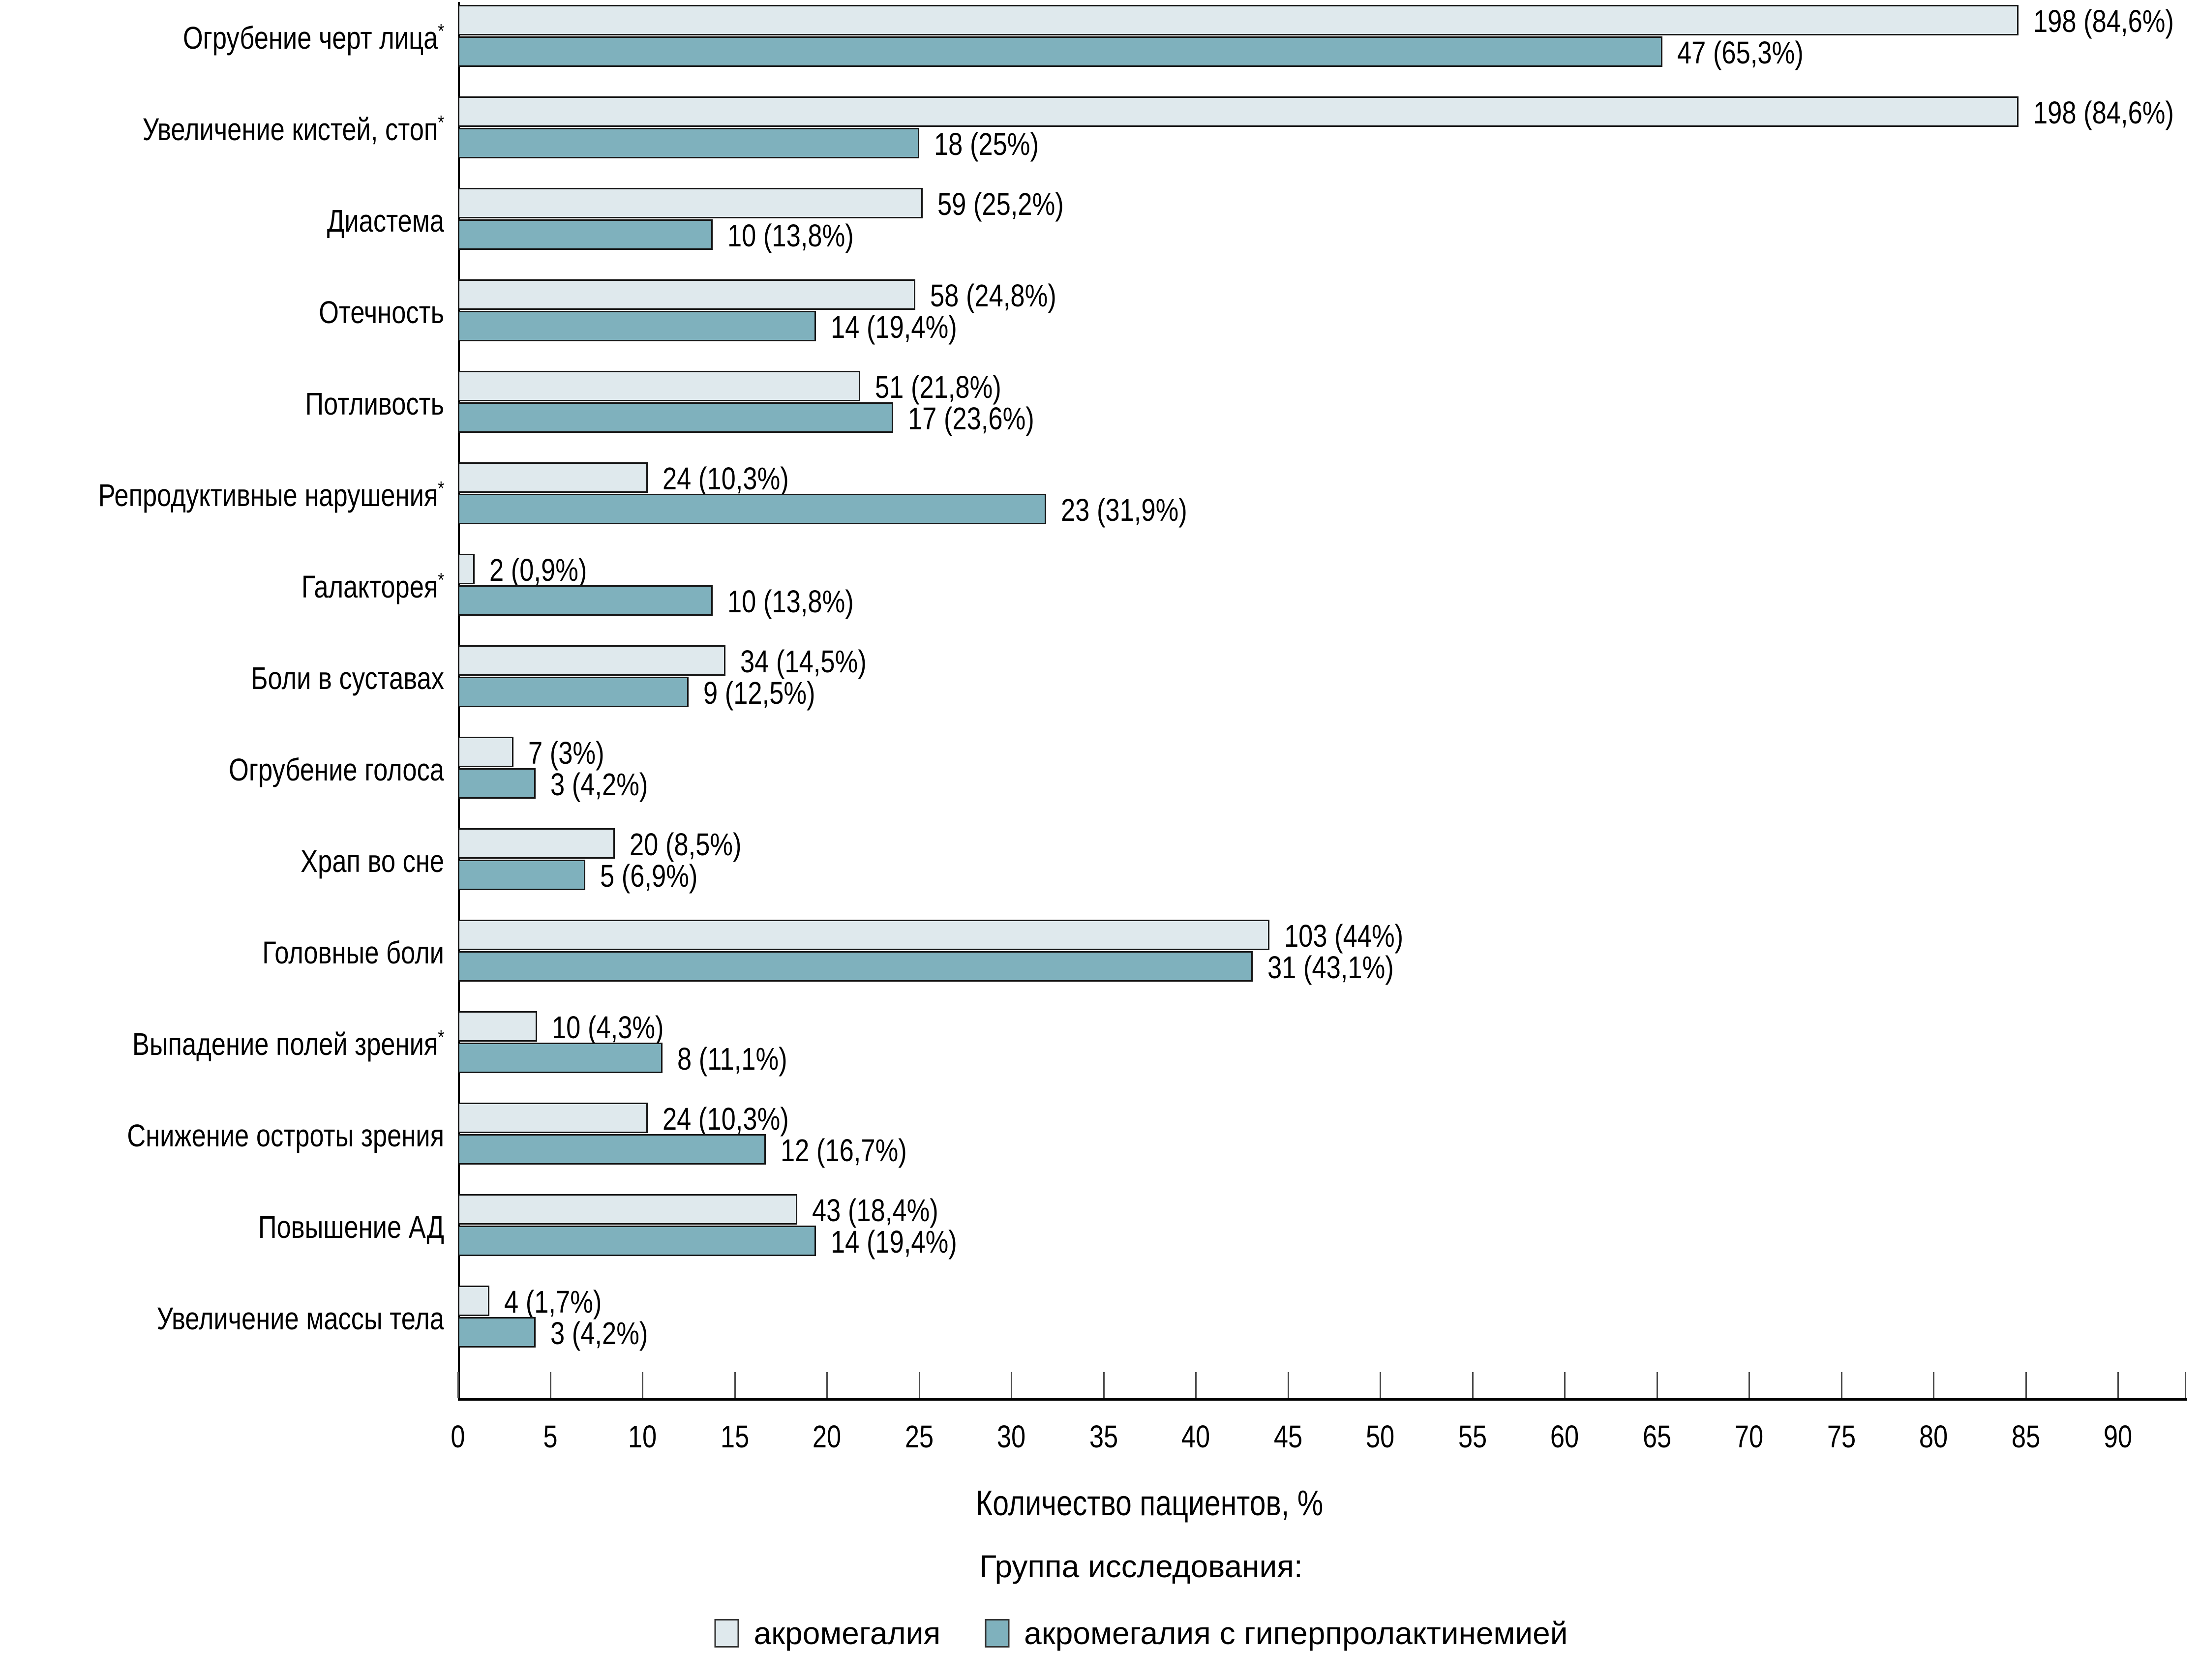  What do you see at coordinates (262, 312) in the screenshot?
I see `category-label: Отечность` at bounding box center [262, 312].